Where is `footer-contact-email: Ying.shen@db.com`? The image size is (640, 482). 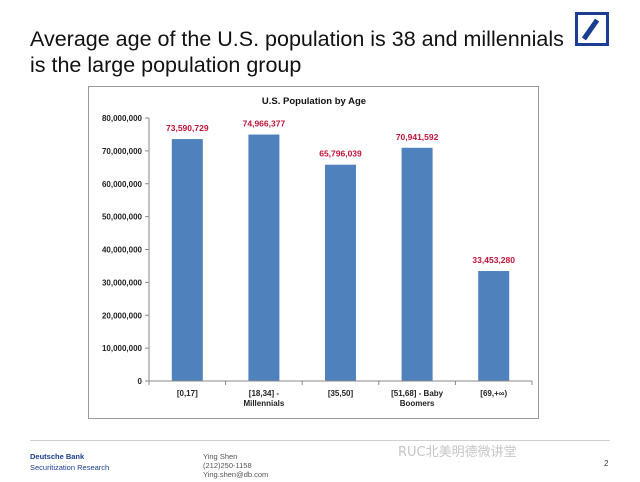
footer-contact-email: Ying.shen@db.com is located at coordinates (236, 474).